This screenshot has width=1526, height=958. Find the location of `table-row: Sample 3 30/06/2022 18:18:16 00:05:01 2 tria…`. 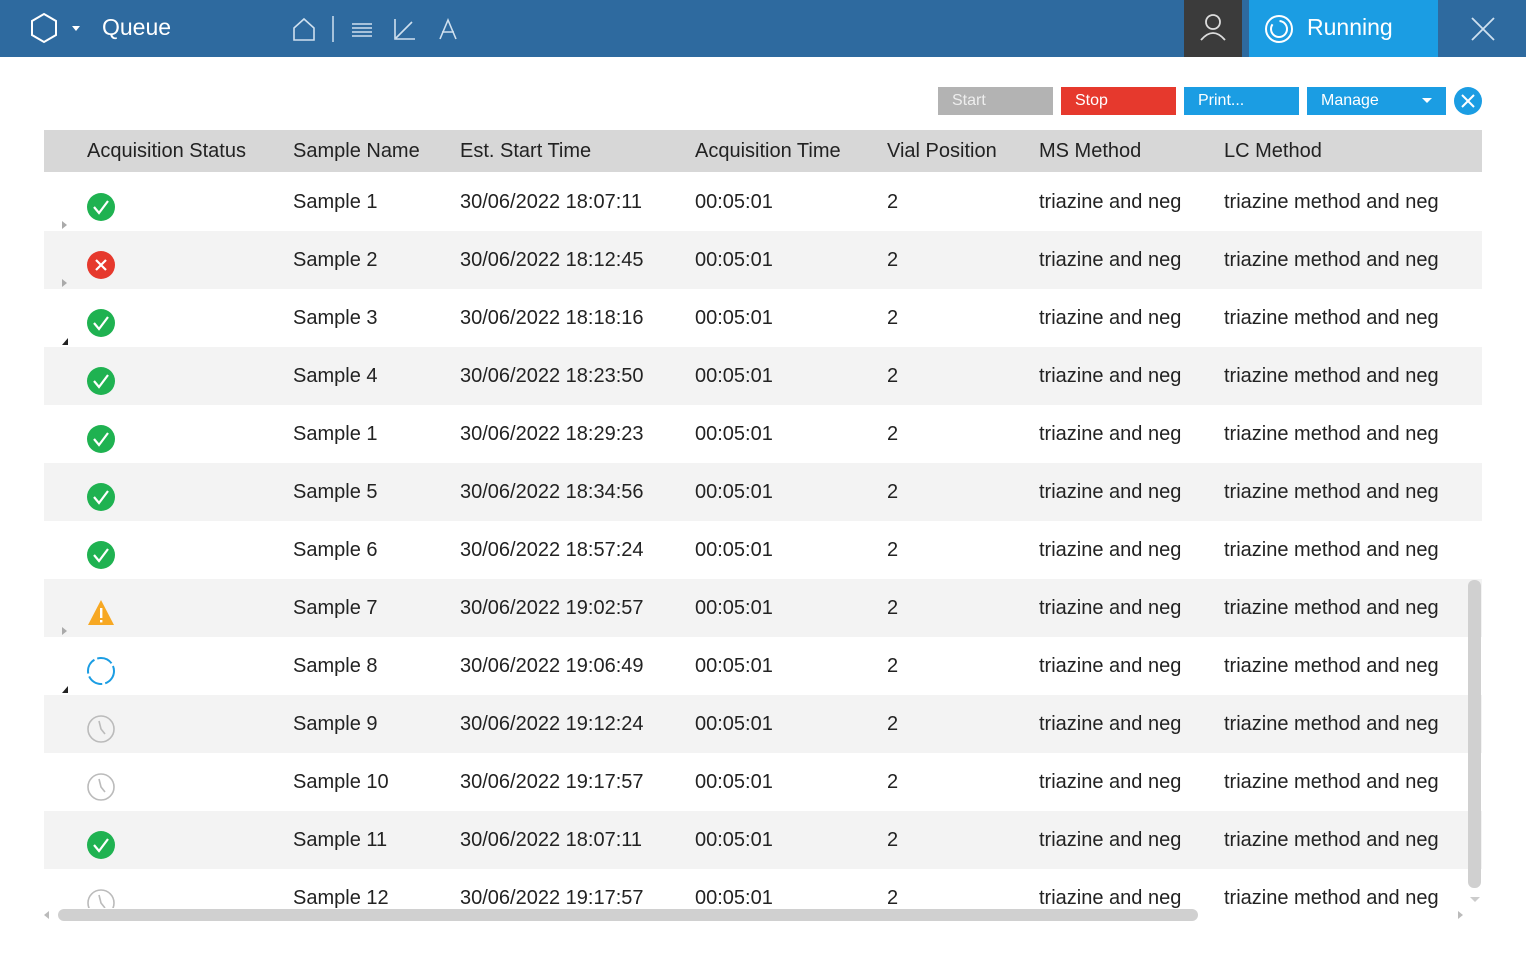

table-row: Sample 3 30/06/2022 18:18:16 00:05:01 2 tria… is located at coordinates (763, 318).